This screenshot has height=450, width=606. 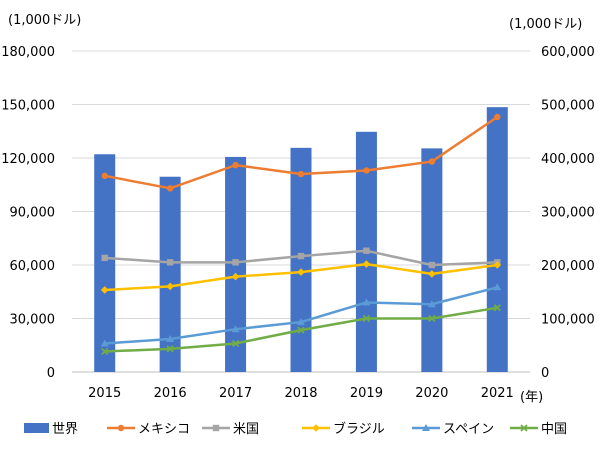 I want to click on legend-label: 中国, so click(x=554, y=429).